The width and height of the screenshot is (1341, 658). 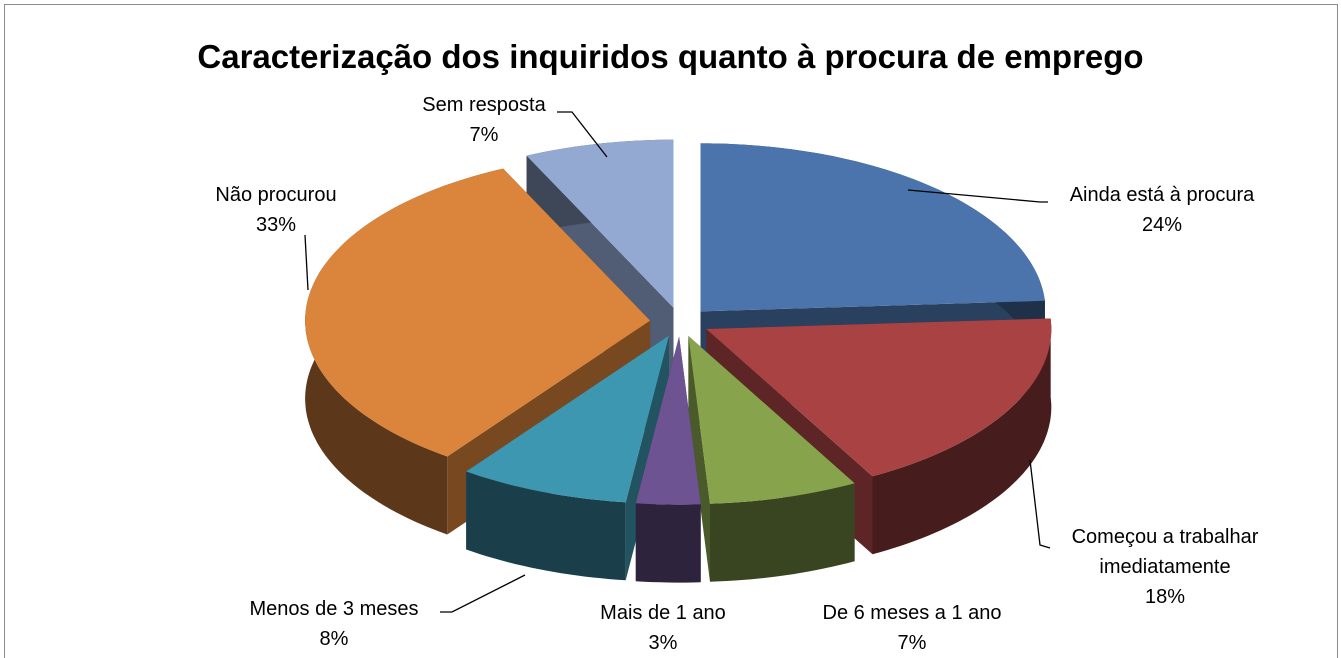 What do you see at coordinates (334, 639) in the screenshot?
I see `value-label: 8%` at bounding box center [334, 639].